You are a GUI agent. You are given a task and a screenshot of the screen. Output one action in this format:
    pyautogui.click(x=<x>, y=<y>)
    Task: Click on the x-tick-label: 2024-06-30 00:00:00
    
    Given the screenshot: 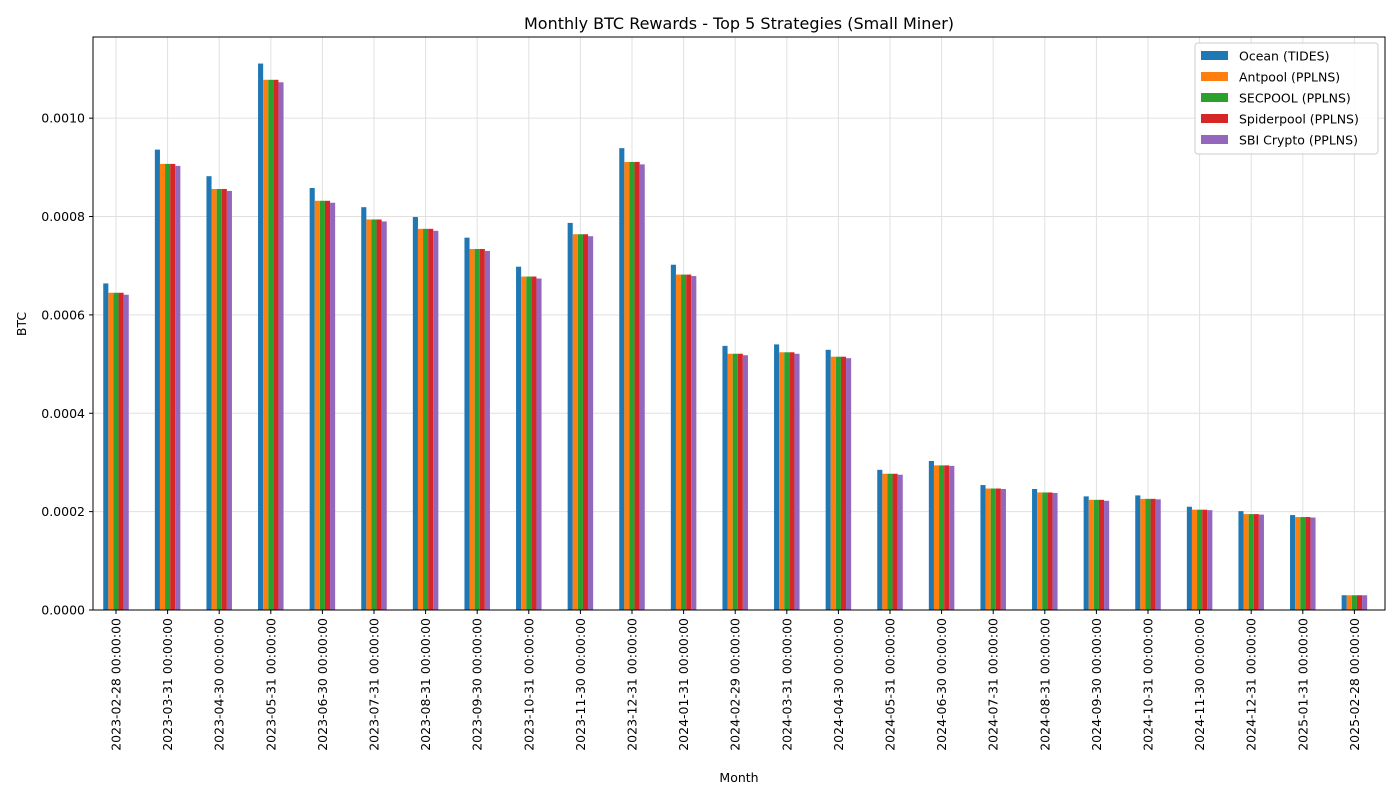 What is the action you would take?
    pyautogui.click(x=941, y=684)
    